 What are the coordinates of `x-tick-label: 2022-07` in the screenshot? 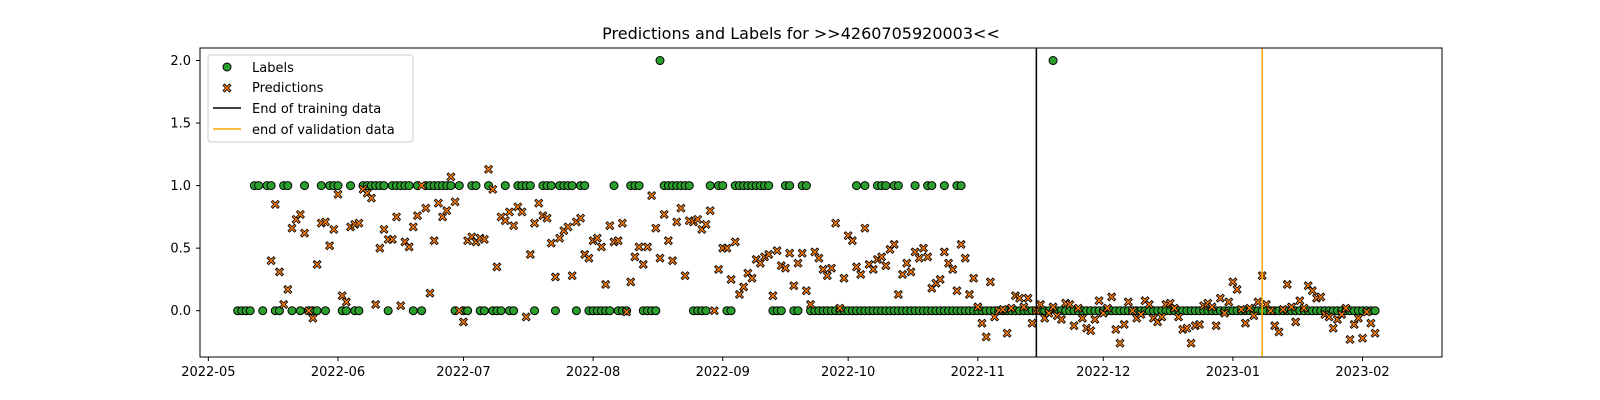 It's located at (463, 372).